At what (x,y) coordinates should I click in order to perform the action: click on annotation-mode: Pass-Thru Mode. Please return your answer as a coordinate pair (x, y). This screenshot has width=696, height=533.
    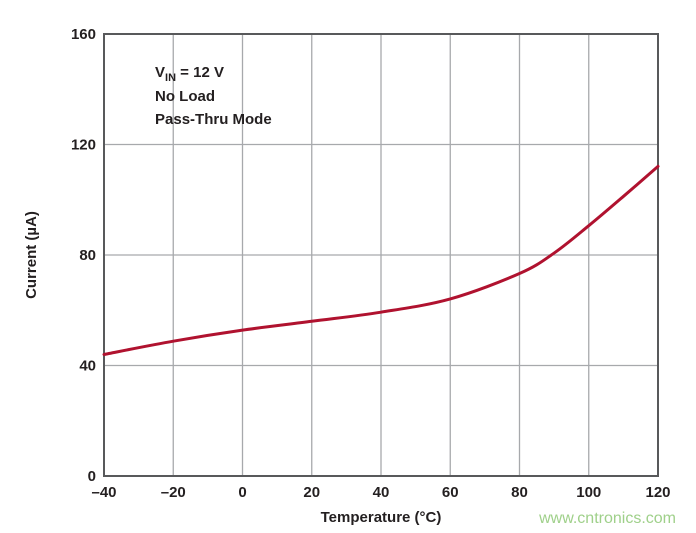
    Looking at the image, I should click on (213, 119).